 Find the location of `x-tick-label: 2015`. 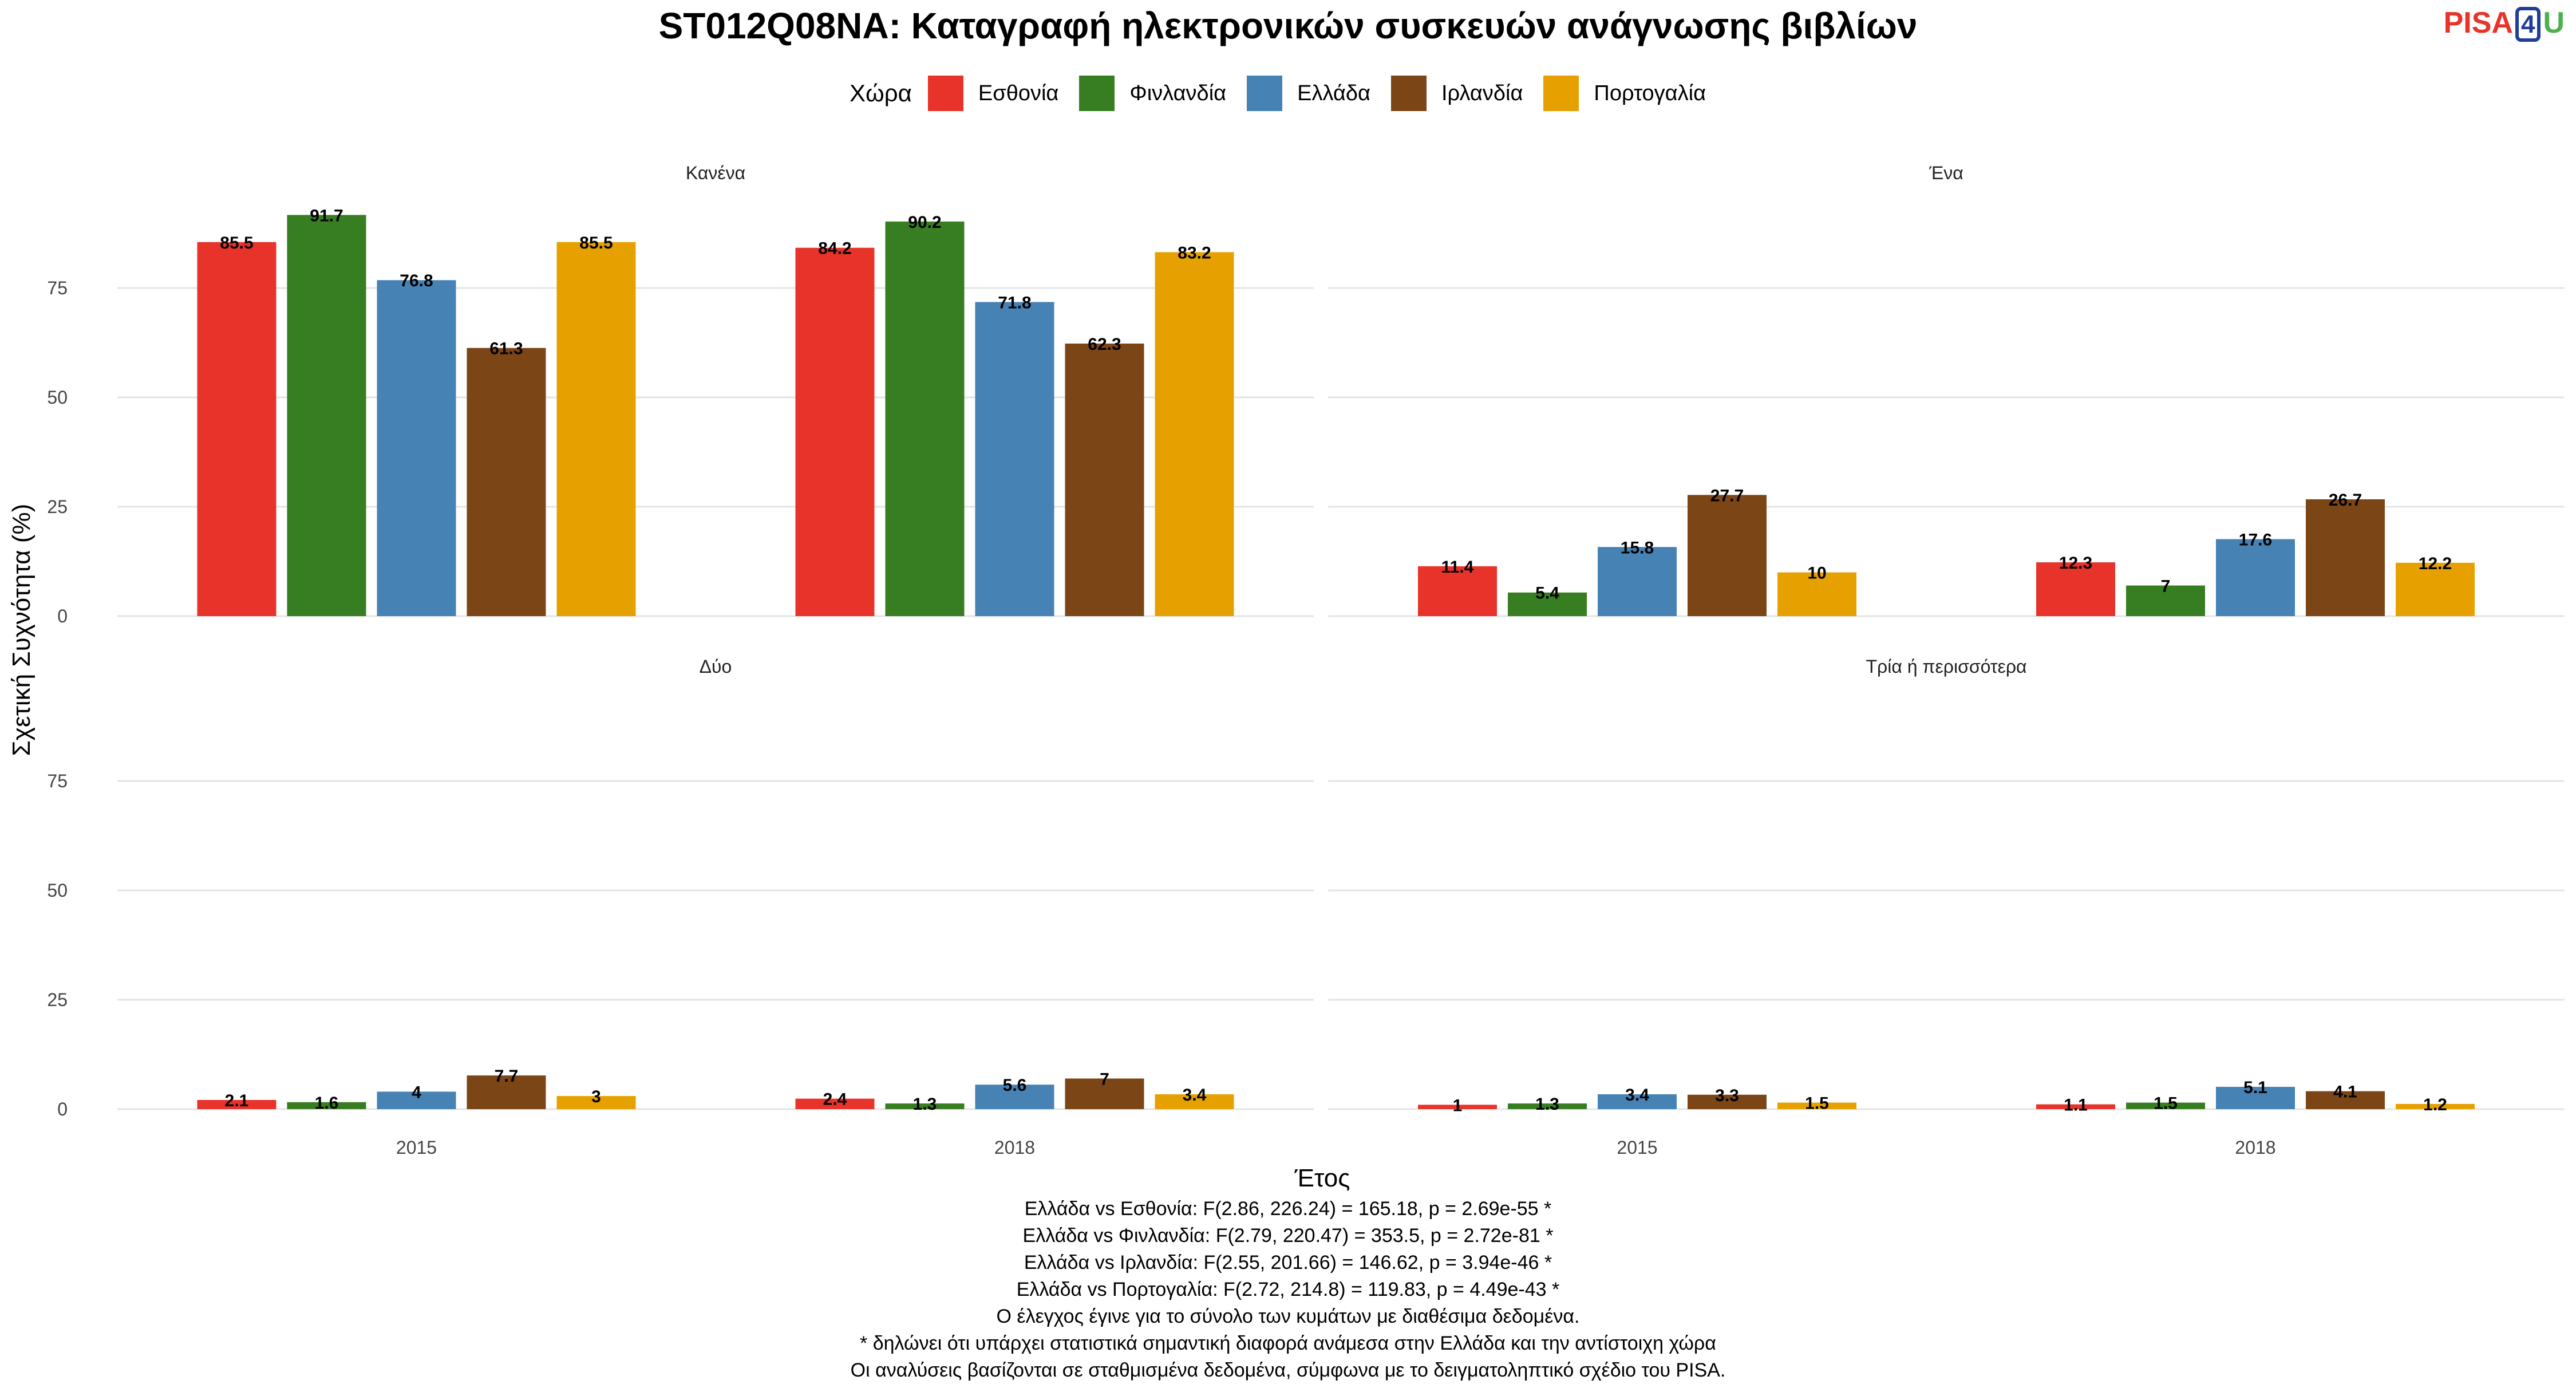

x-tick-label: 2015 is located at coordinates (1637, 1147).